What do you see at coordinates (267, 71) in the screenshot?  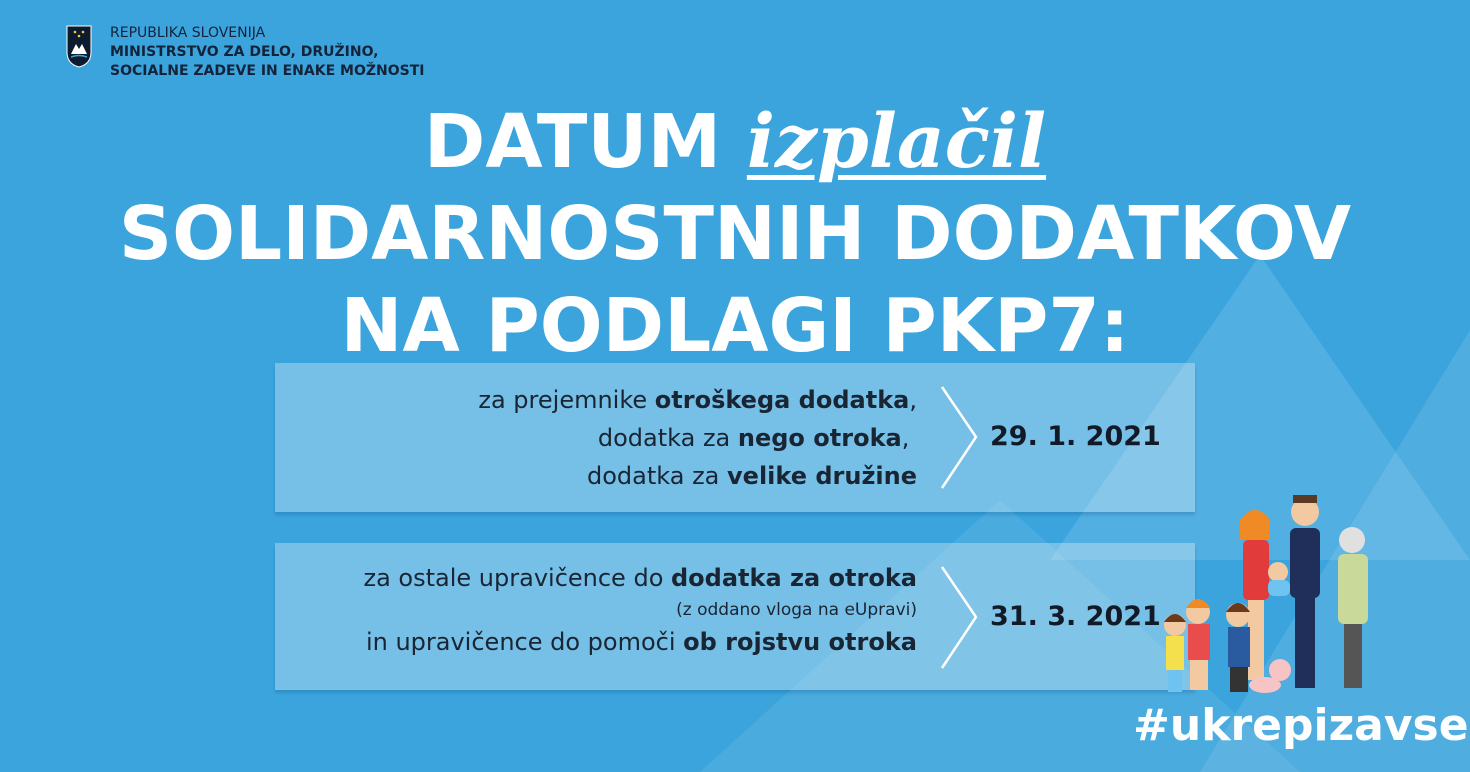 I see `header-line-3: SOCIALNE ZADEVE IN ENAKE MOŽNOSTI` at bounding box center [267, 71].